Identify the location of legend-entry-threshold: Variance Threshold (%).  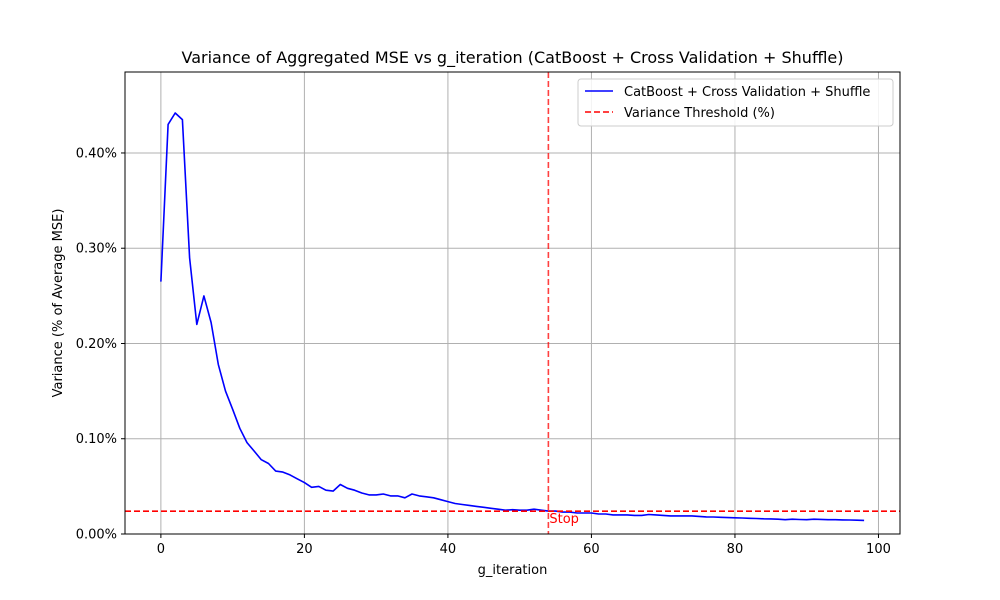
(699, 113).